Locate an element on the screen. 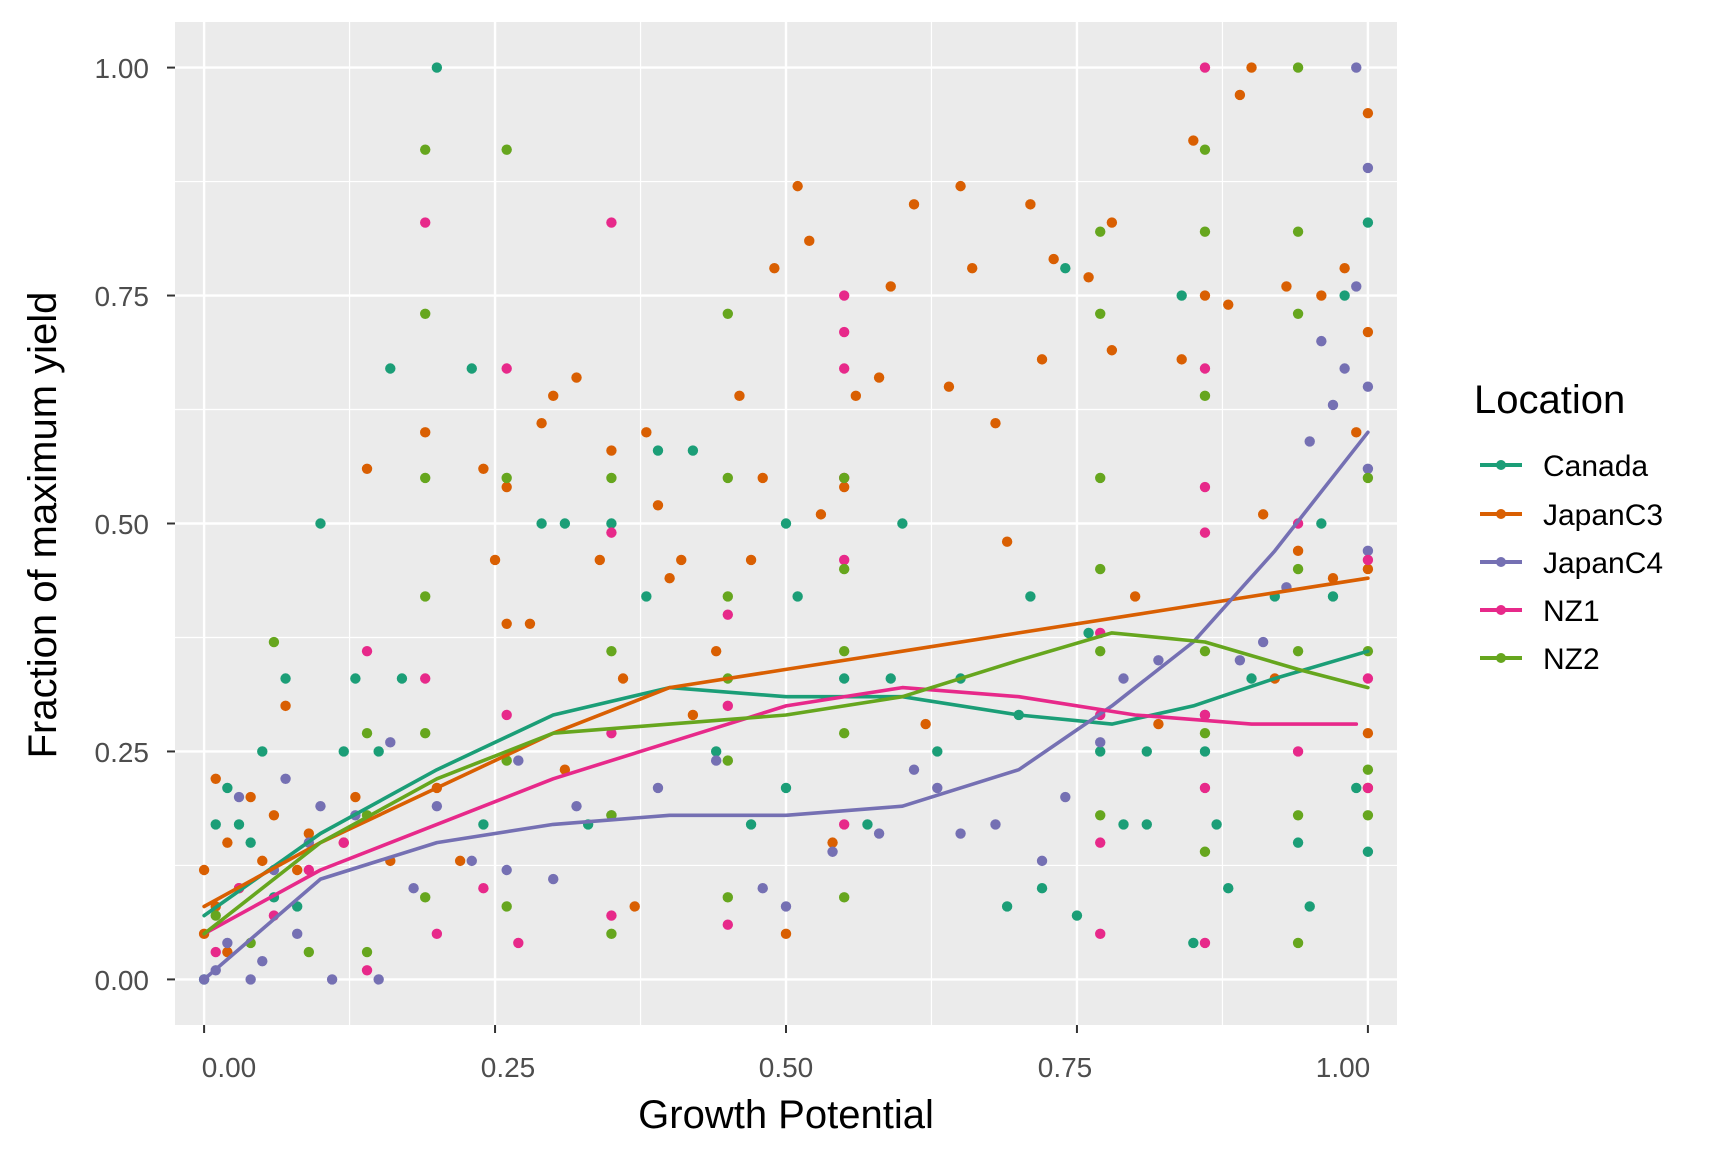 Image resolution: width=1728 pixels, height=1152 pixels. legend: Location Canada JapanC3 JapanC4 NZ1 NZ2 is located at coordinates (1568, 527).